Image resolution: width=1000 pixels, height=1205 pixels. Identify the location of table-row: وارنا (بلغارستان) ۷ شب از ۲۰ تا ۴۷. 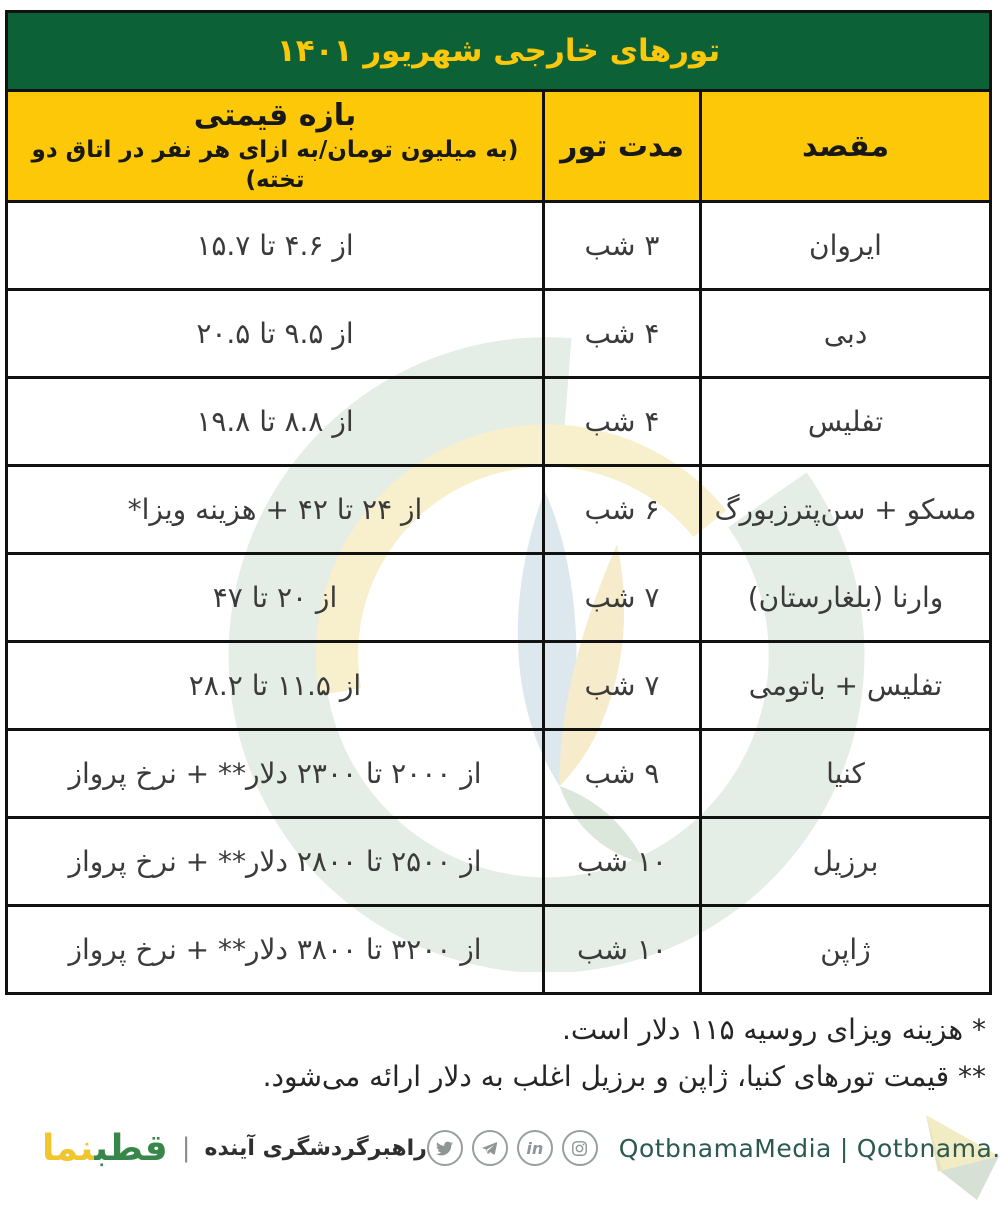
(498, 597).